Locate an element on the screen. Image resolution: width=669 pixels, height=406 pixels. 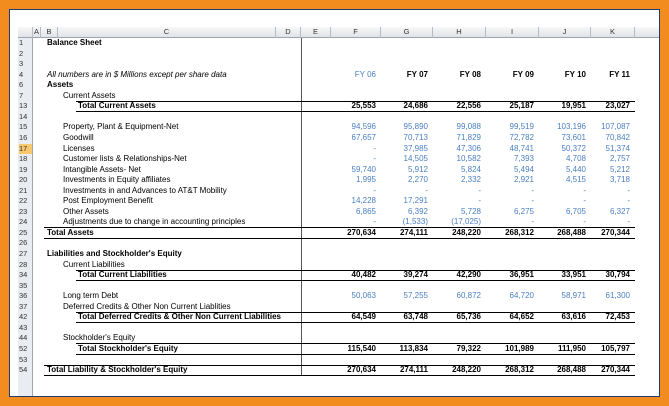
cell-value: 67,657 is located at coordinates (363, 137).